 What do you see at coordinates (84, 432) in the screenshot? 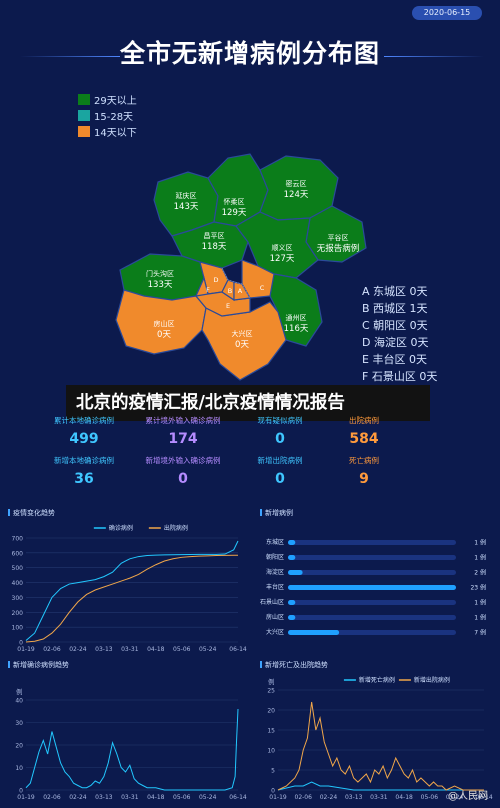
I see `stat-card: 累计本地确诊病例 499` at bounding box center [84, 432].